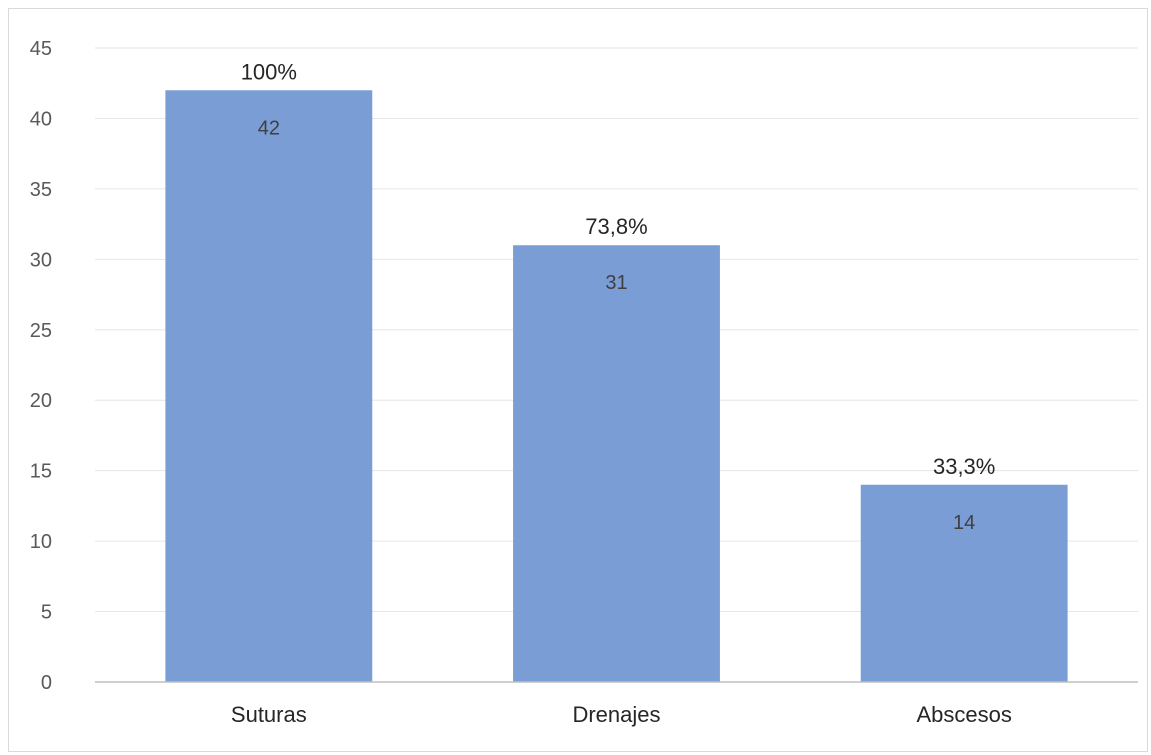 This screenshot has width=1151, height=755. What do you see at coordinates (41, 401) in the screenshot?
I see `y-tick-label: 20` at bounding box center [41, 401].